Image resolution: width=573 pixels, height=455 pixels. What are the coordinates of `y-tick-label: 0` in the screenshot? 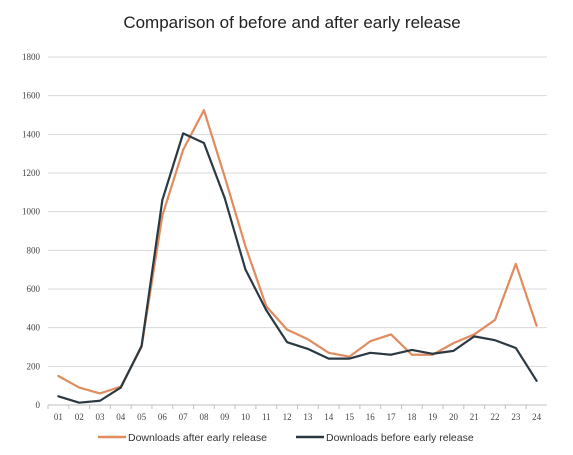 It's located at (38, 405).